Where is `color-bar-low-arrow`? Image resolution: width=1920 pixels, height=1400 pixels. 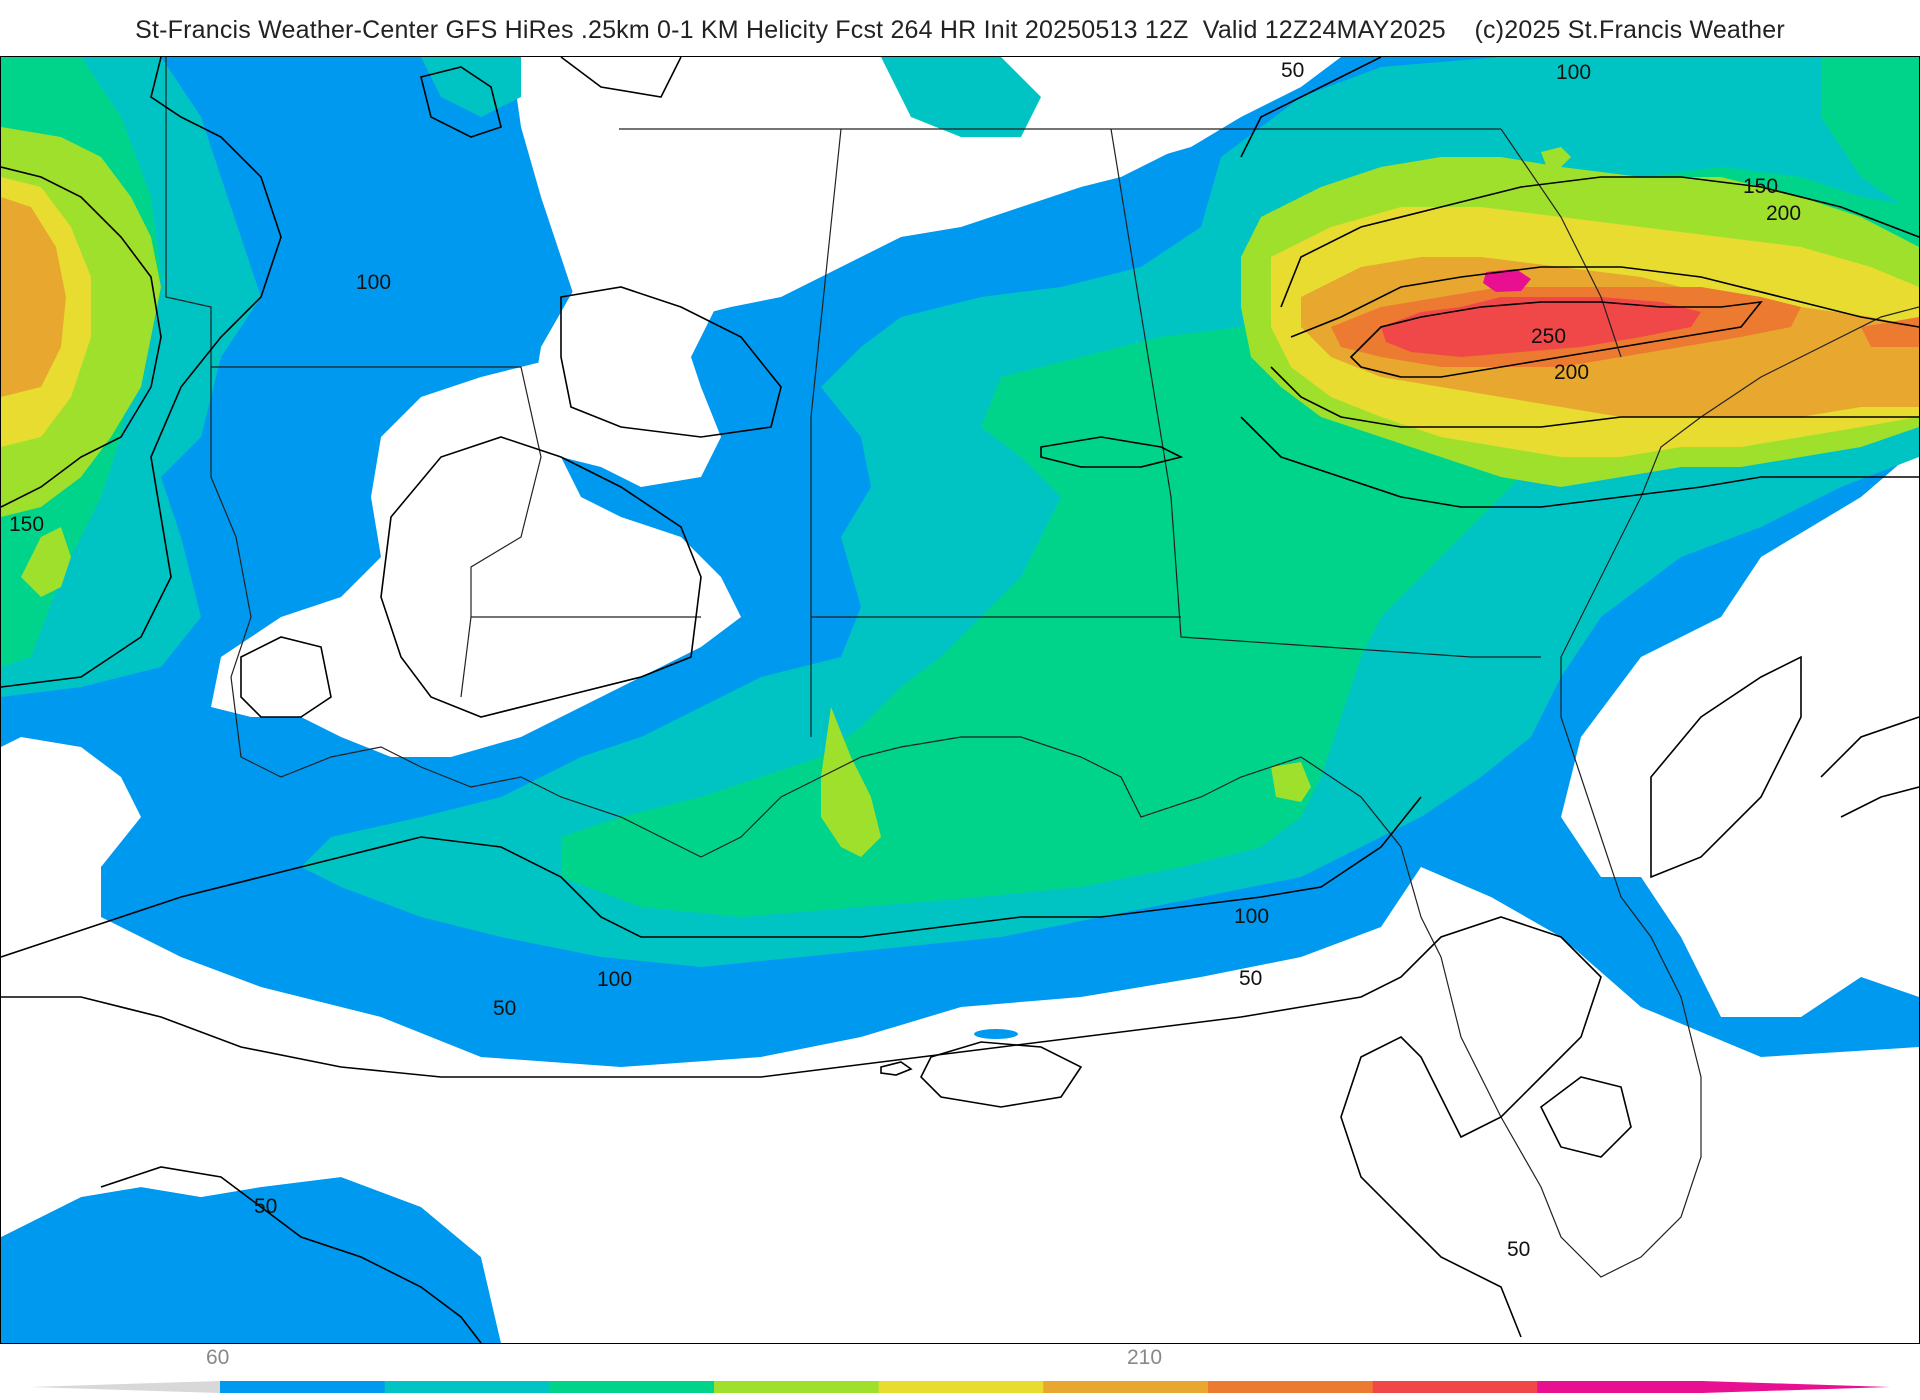 color-bar-low-arrow is located at coordinates (125, 1387).